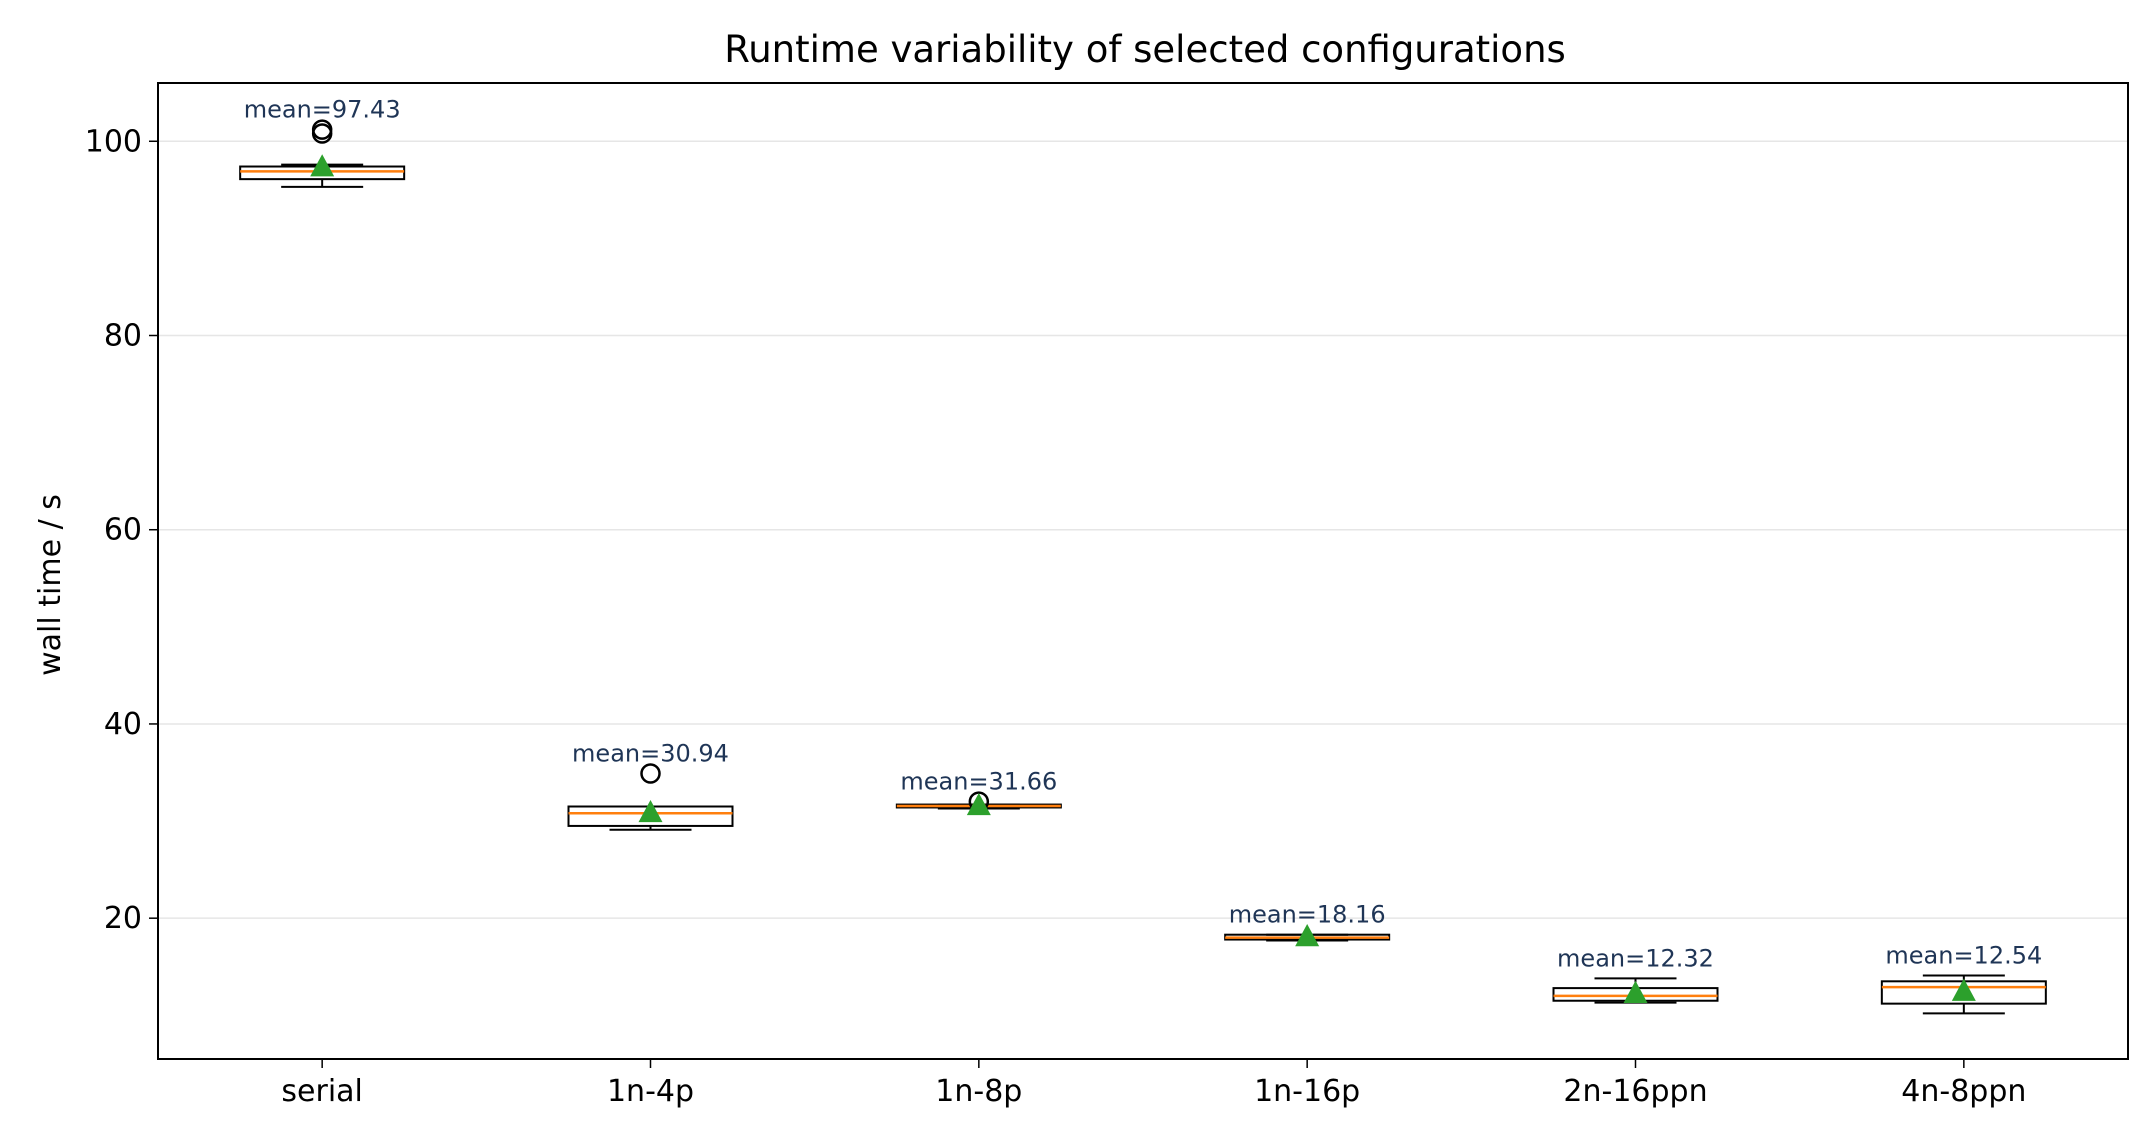 This screenshot has height=1144, width=2156. Describe the element at coordinates (321, 1091) in the screenshot. I see `x-tick-label: serial` at that location.